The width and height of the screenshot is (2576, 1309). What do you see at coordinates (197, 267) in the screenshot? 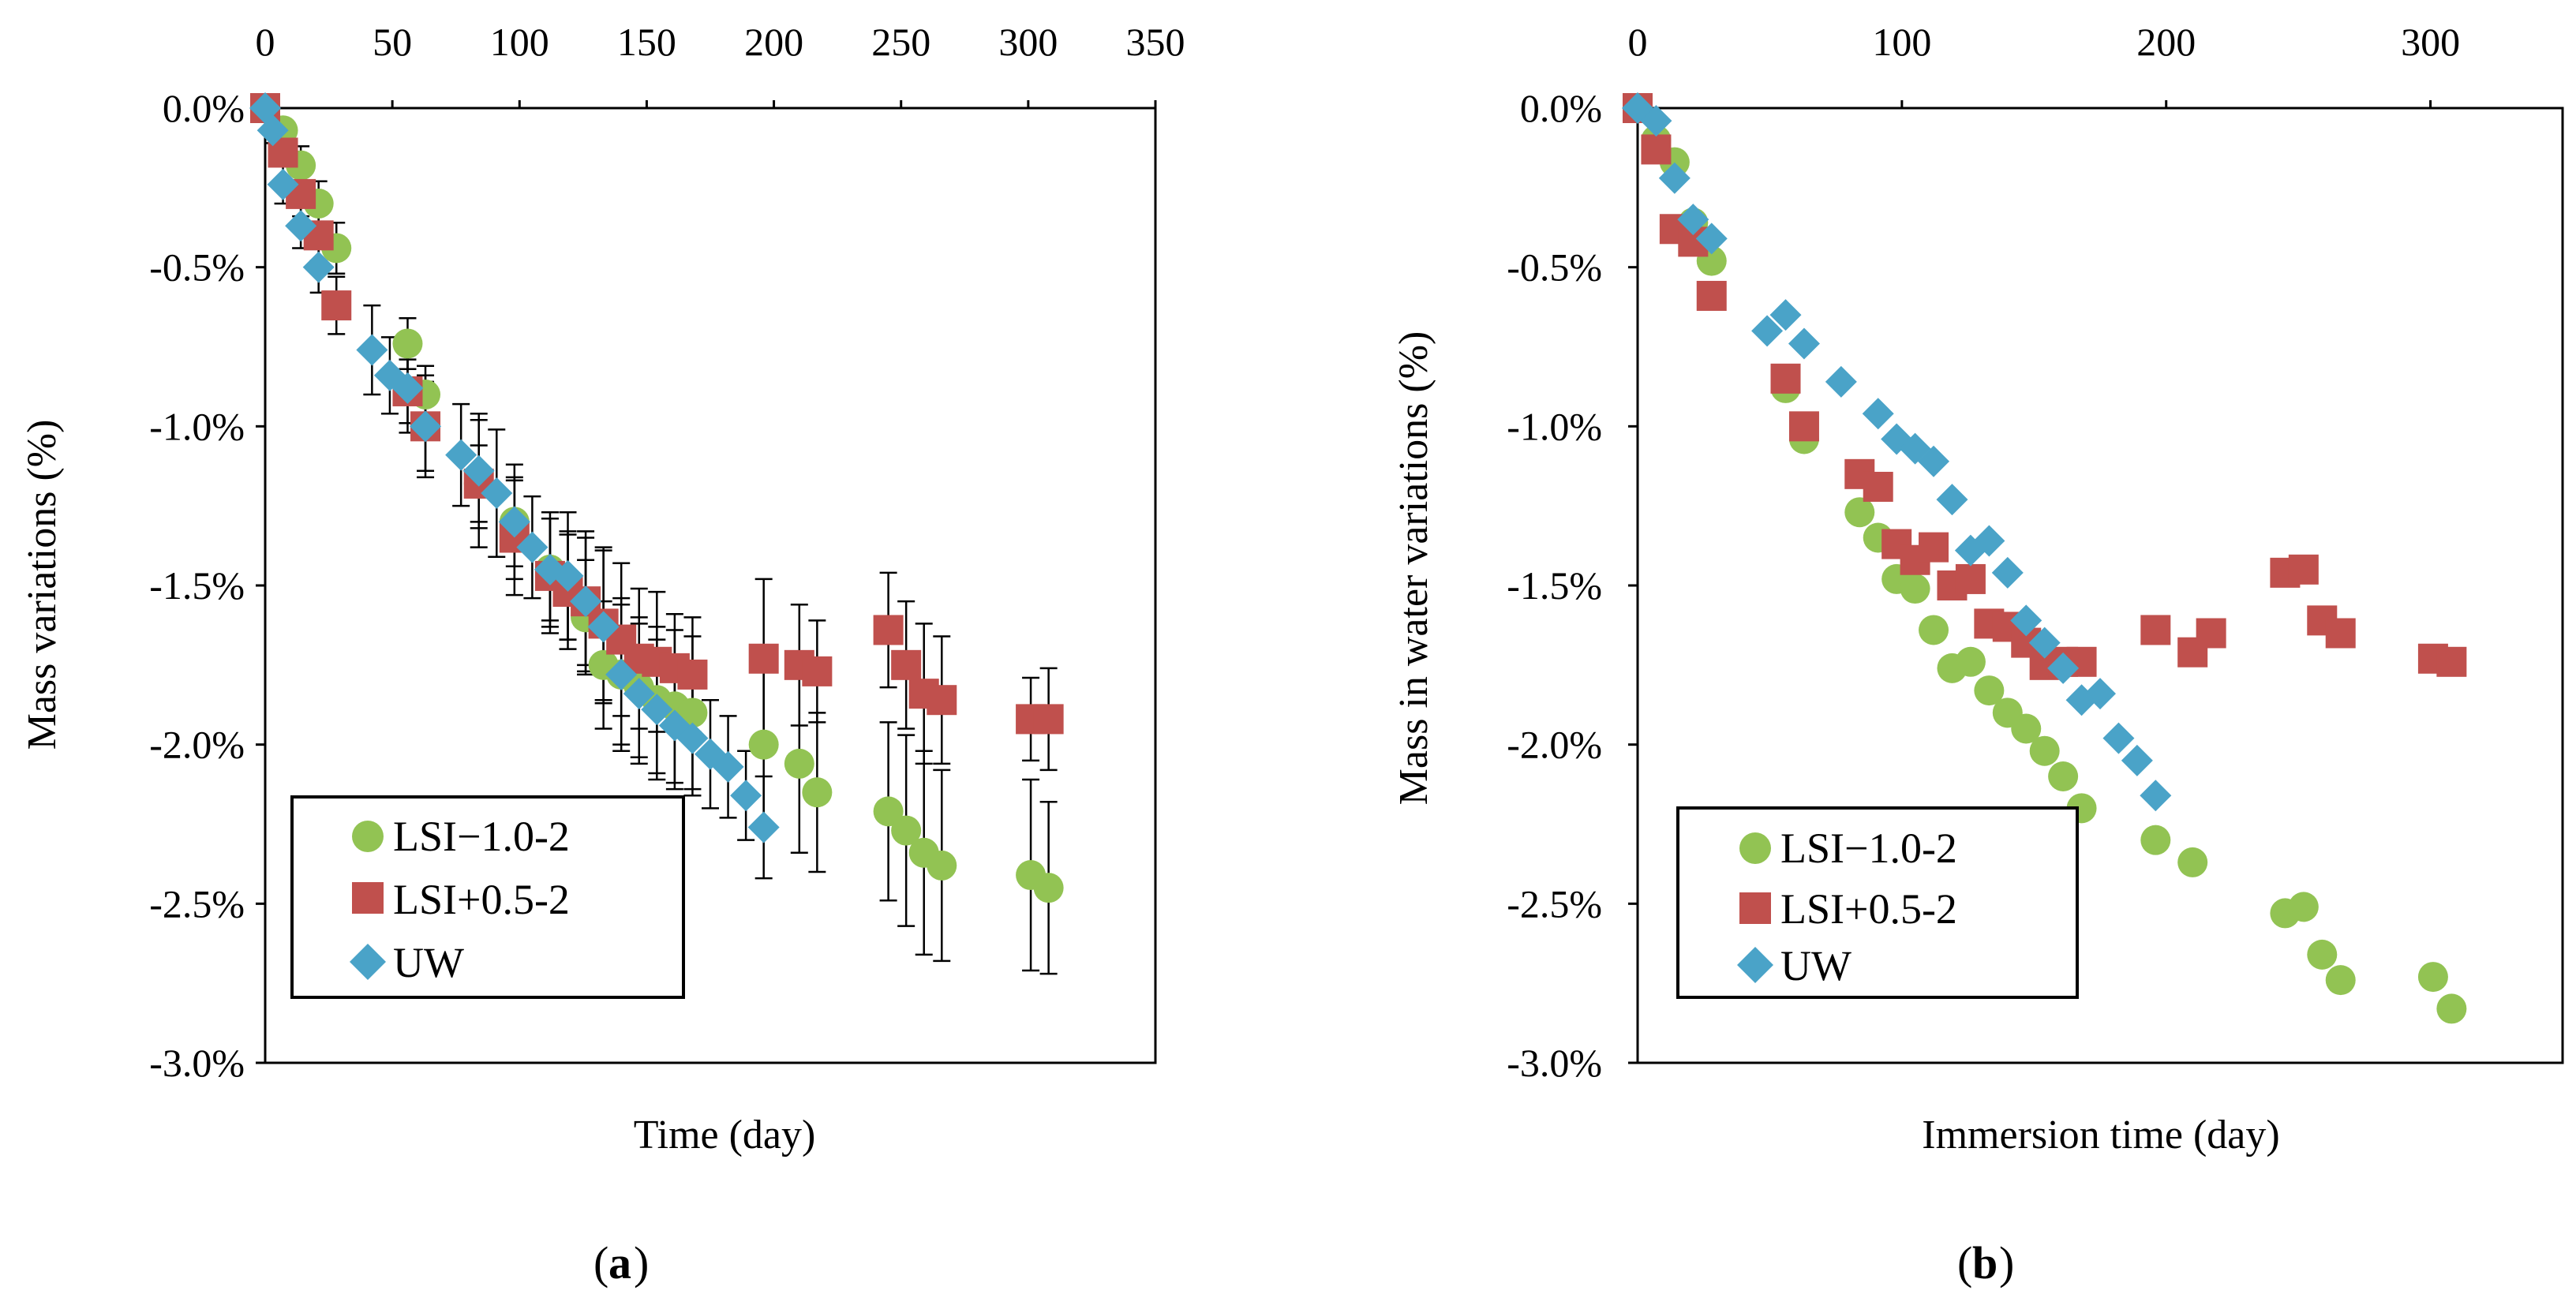
I see `chart-a-y-tick-label: -0.5%` at bounding box center [197, 267].